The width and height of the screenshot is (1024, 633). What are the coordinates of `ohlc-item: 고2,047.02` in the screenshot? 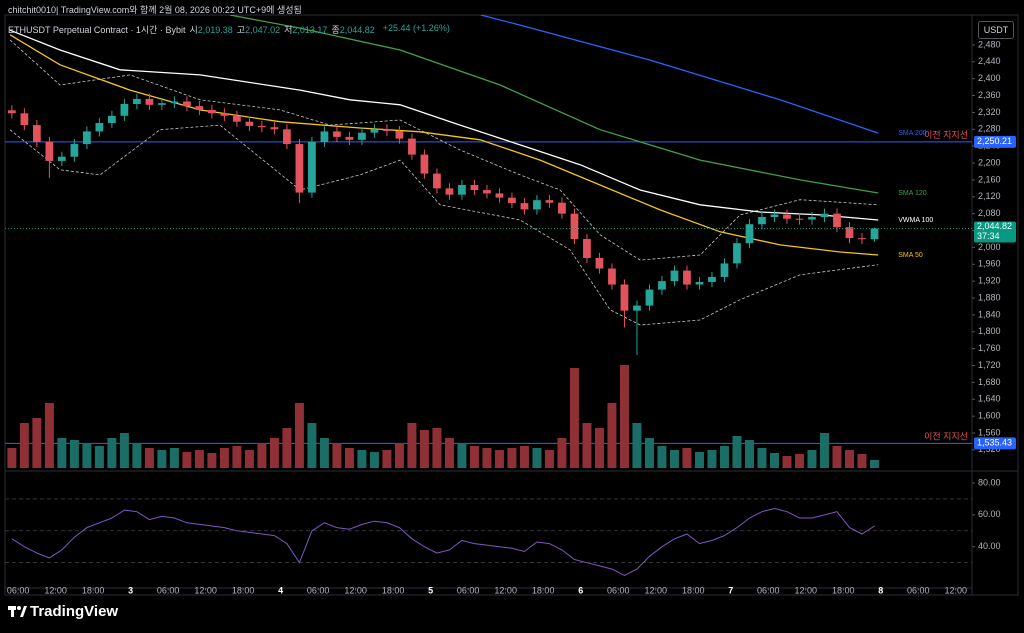 It's located at (258, 30).